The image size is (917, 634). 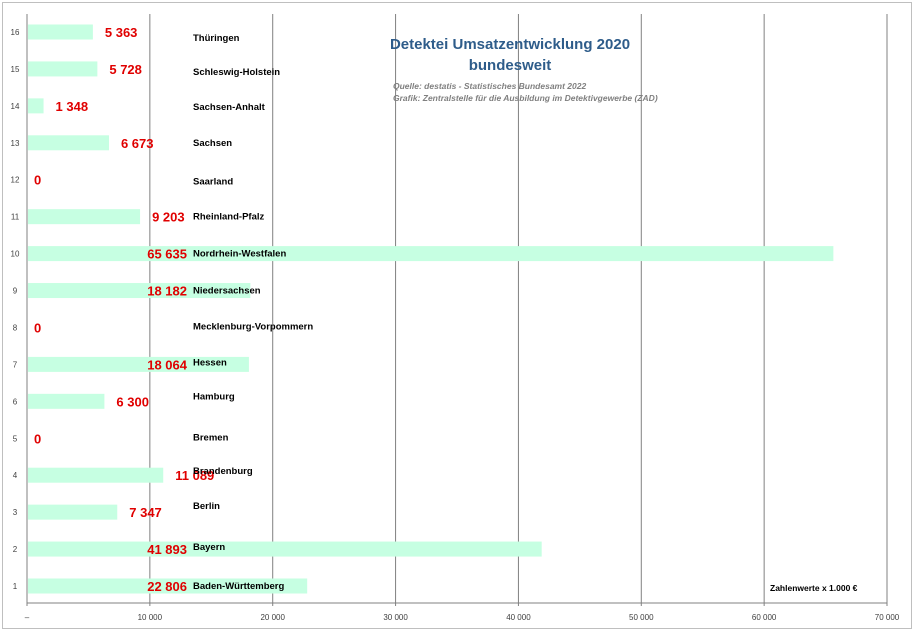 What do you see at coordinates (216, 38) in the screenshot?
I see `category-label: Thüringen` at bounding box center [216, 38].